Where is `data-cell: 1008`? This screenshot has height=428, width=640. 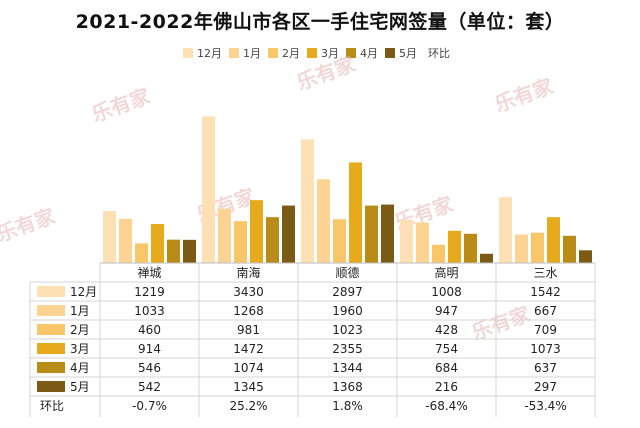
data-cell: 1008 is located at coordinates (446, 292).